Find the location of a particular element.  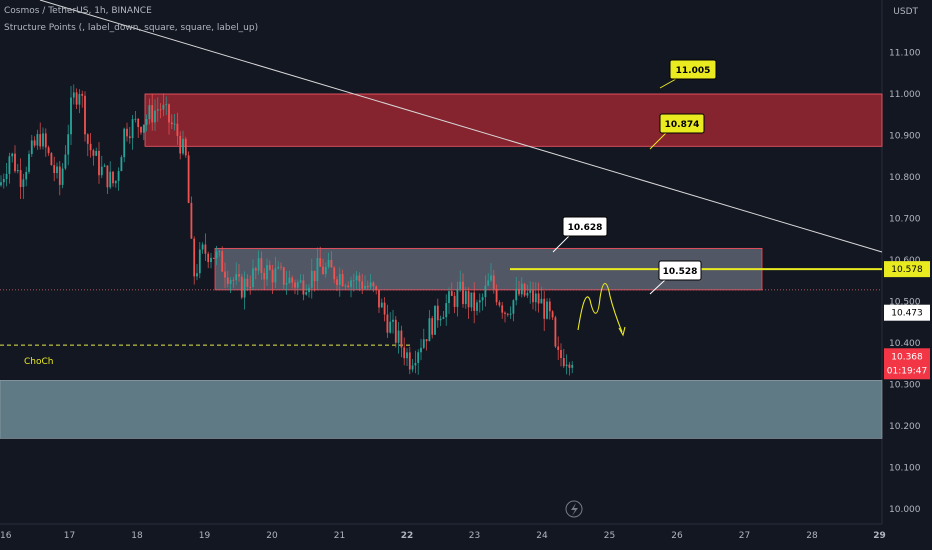

price-label-text: 10.473 is located at coordinates (907, 314).